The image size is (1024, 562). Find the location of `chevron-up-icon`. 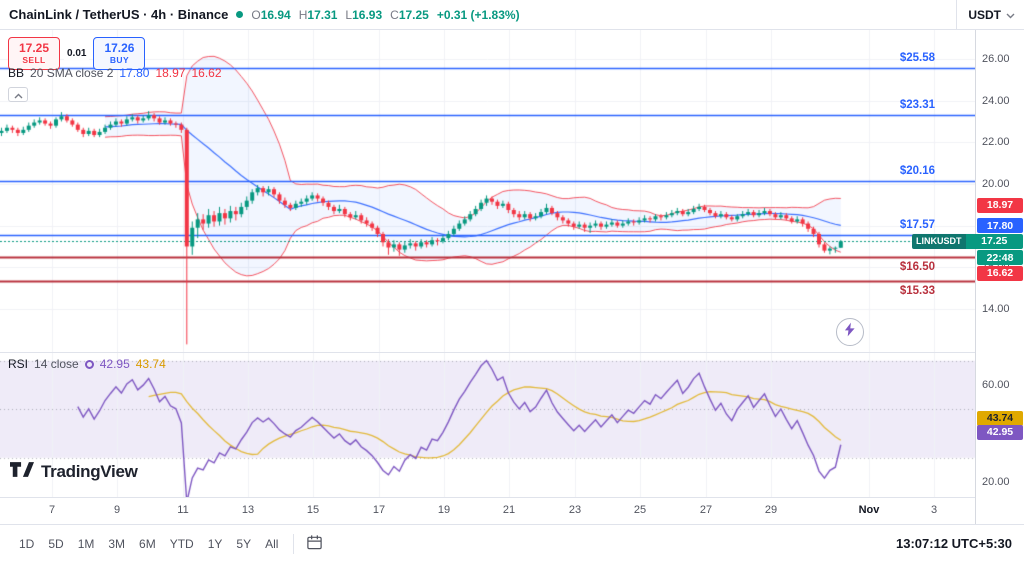

chevron-up-icon is located at coordinates (18, 95).